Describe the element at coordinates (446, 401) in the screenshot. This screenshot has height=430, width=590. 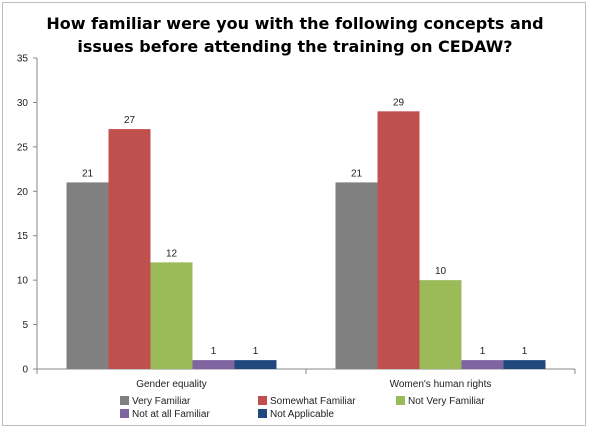
I see `legend-label: Not Very Familiar` at that location.